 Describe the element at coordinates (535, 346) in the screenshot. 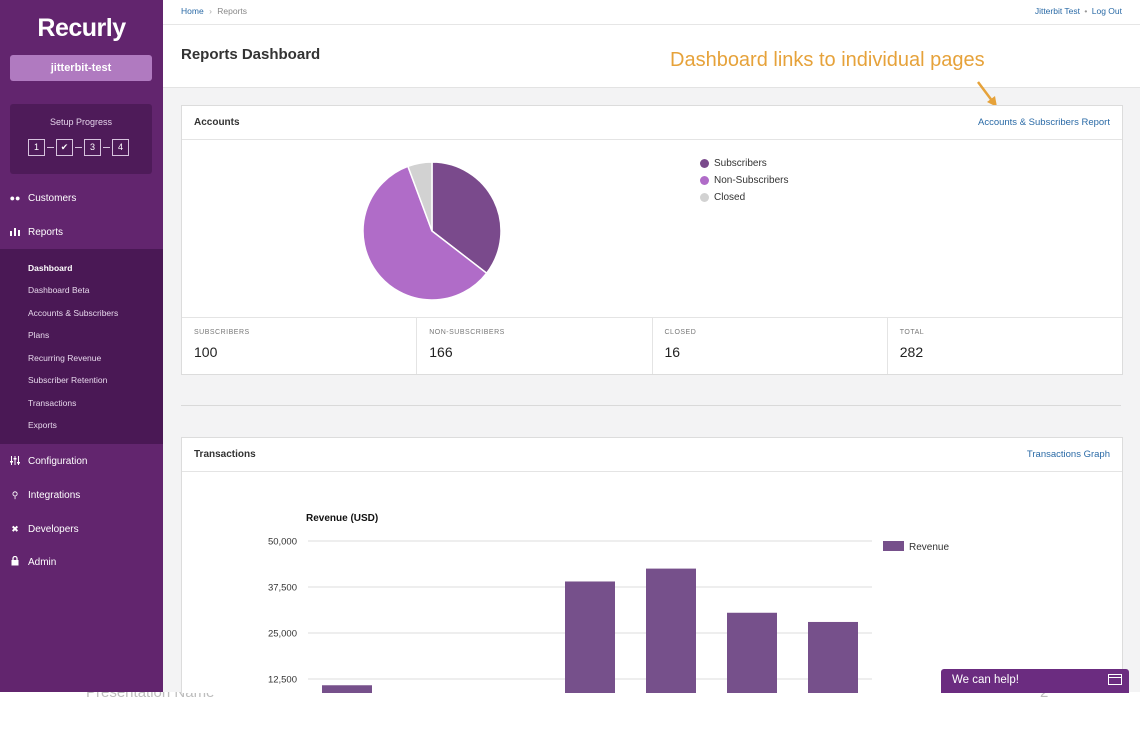

I see `stat-non-subscribers: NON-SUBSCRIBERS 166` at that location.